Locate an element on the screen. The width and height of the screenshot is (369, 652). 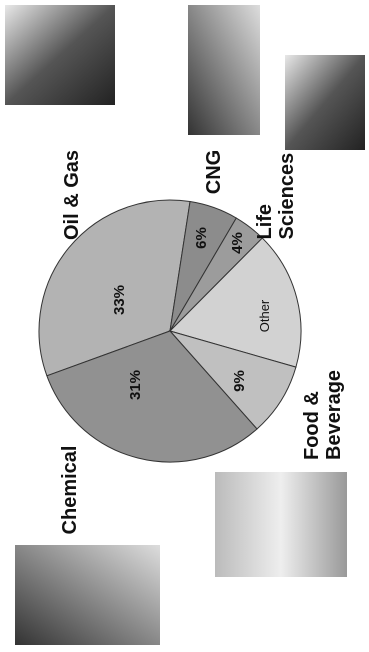
category-label: Life Sciences is located at coordinates (276, 196).